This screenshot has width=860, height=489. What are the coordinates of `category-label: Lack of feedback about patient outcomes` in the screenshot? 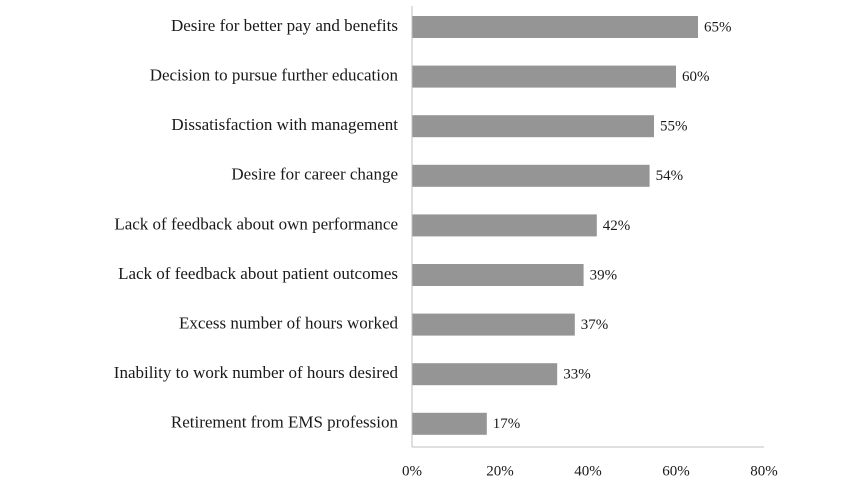 It's located at (258, 273).